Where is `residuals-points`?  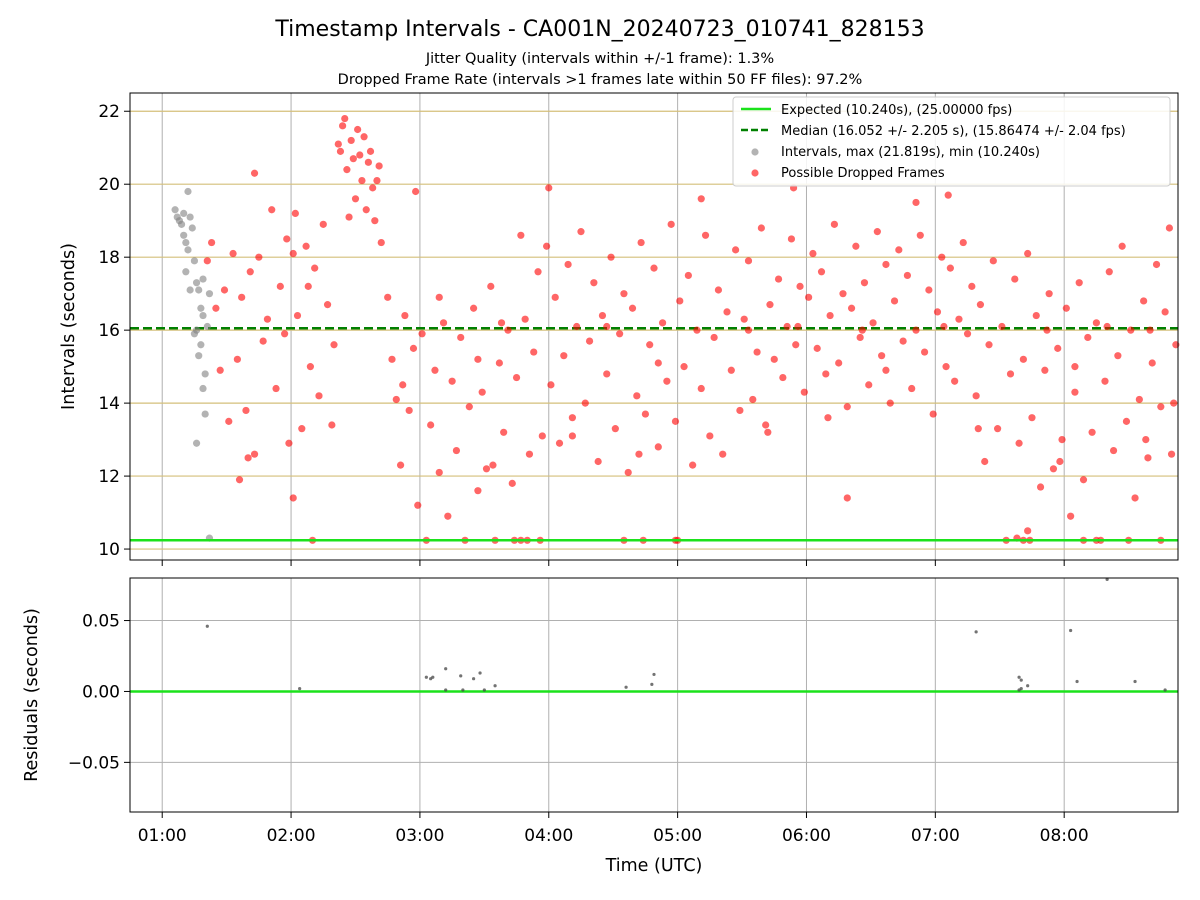 residuals-points is located at coordinates (686, 634).